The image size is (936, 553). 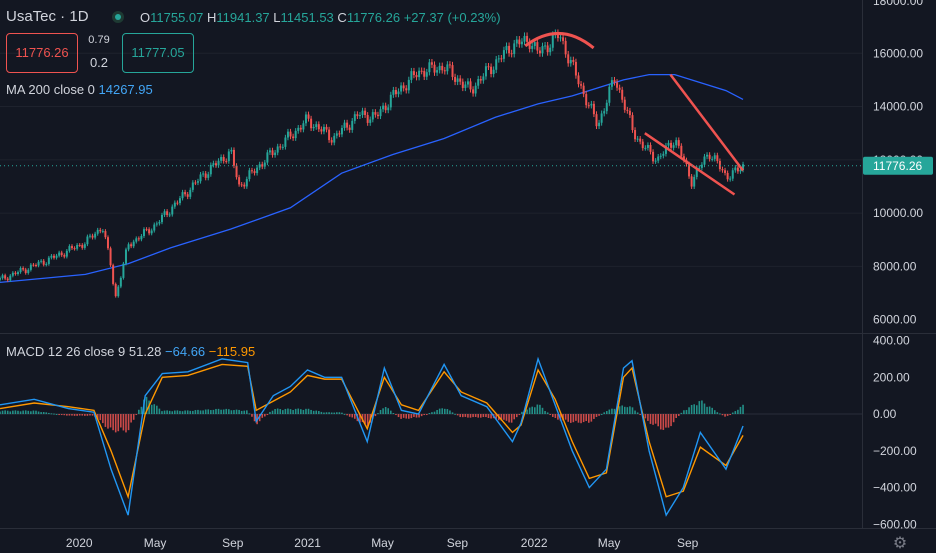 What do you see at coordinates (342, 17) in the screenshot?
I see `close-key: C` at bounding box center [342, 17].